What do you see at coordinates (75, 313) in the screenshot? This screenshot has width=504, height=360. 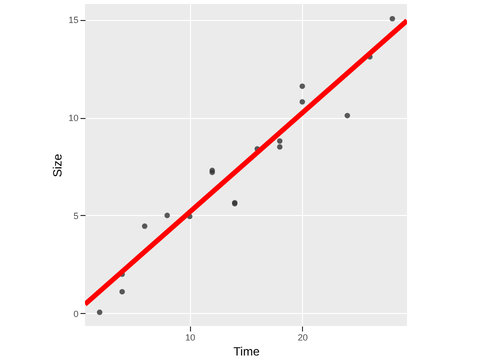 I see `y-tick-label: 0` at bounding box center [75, 313].